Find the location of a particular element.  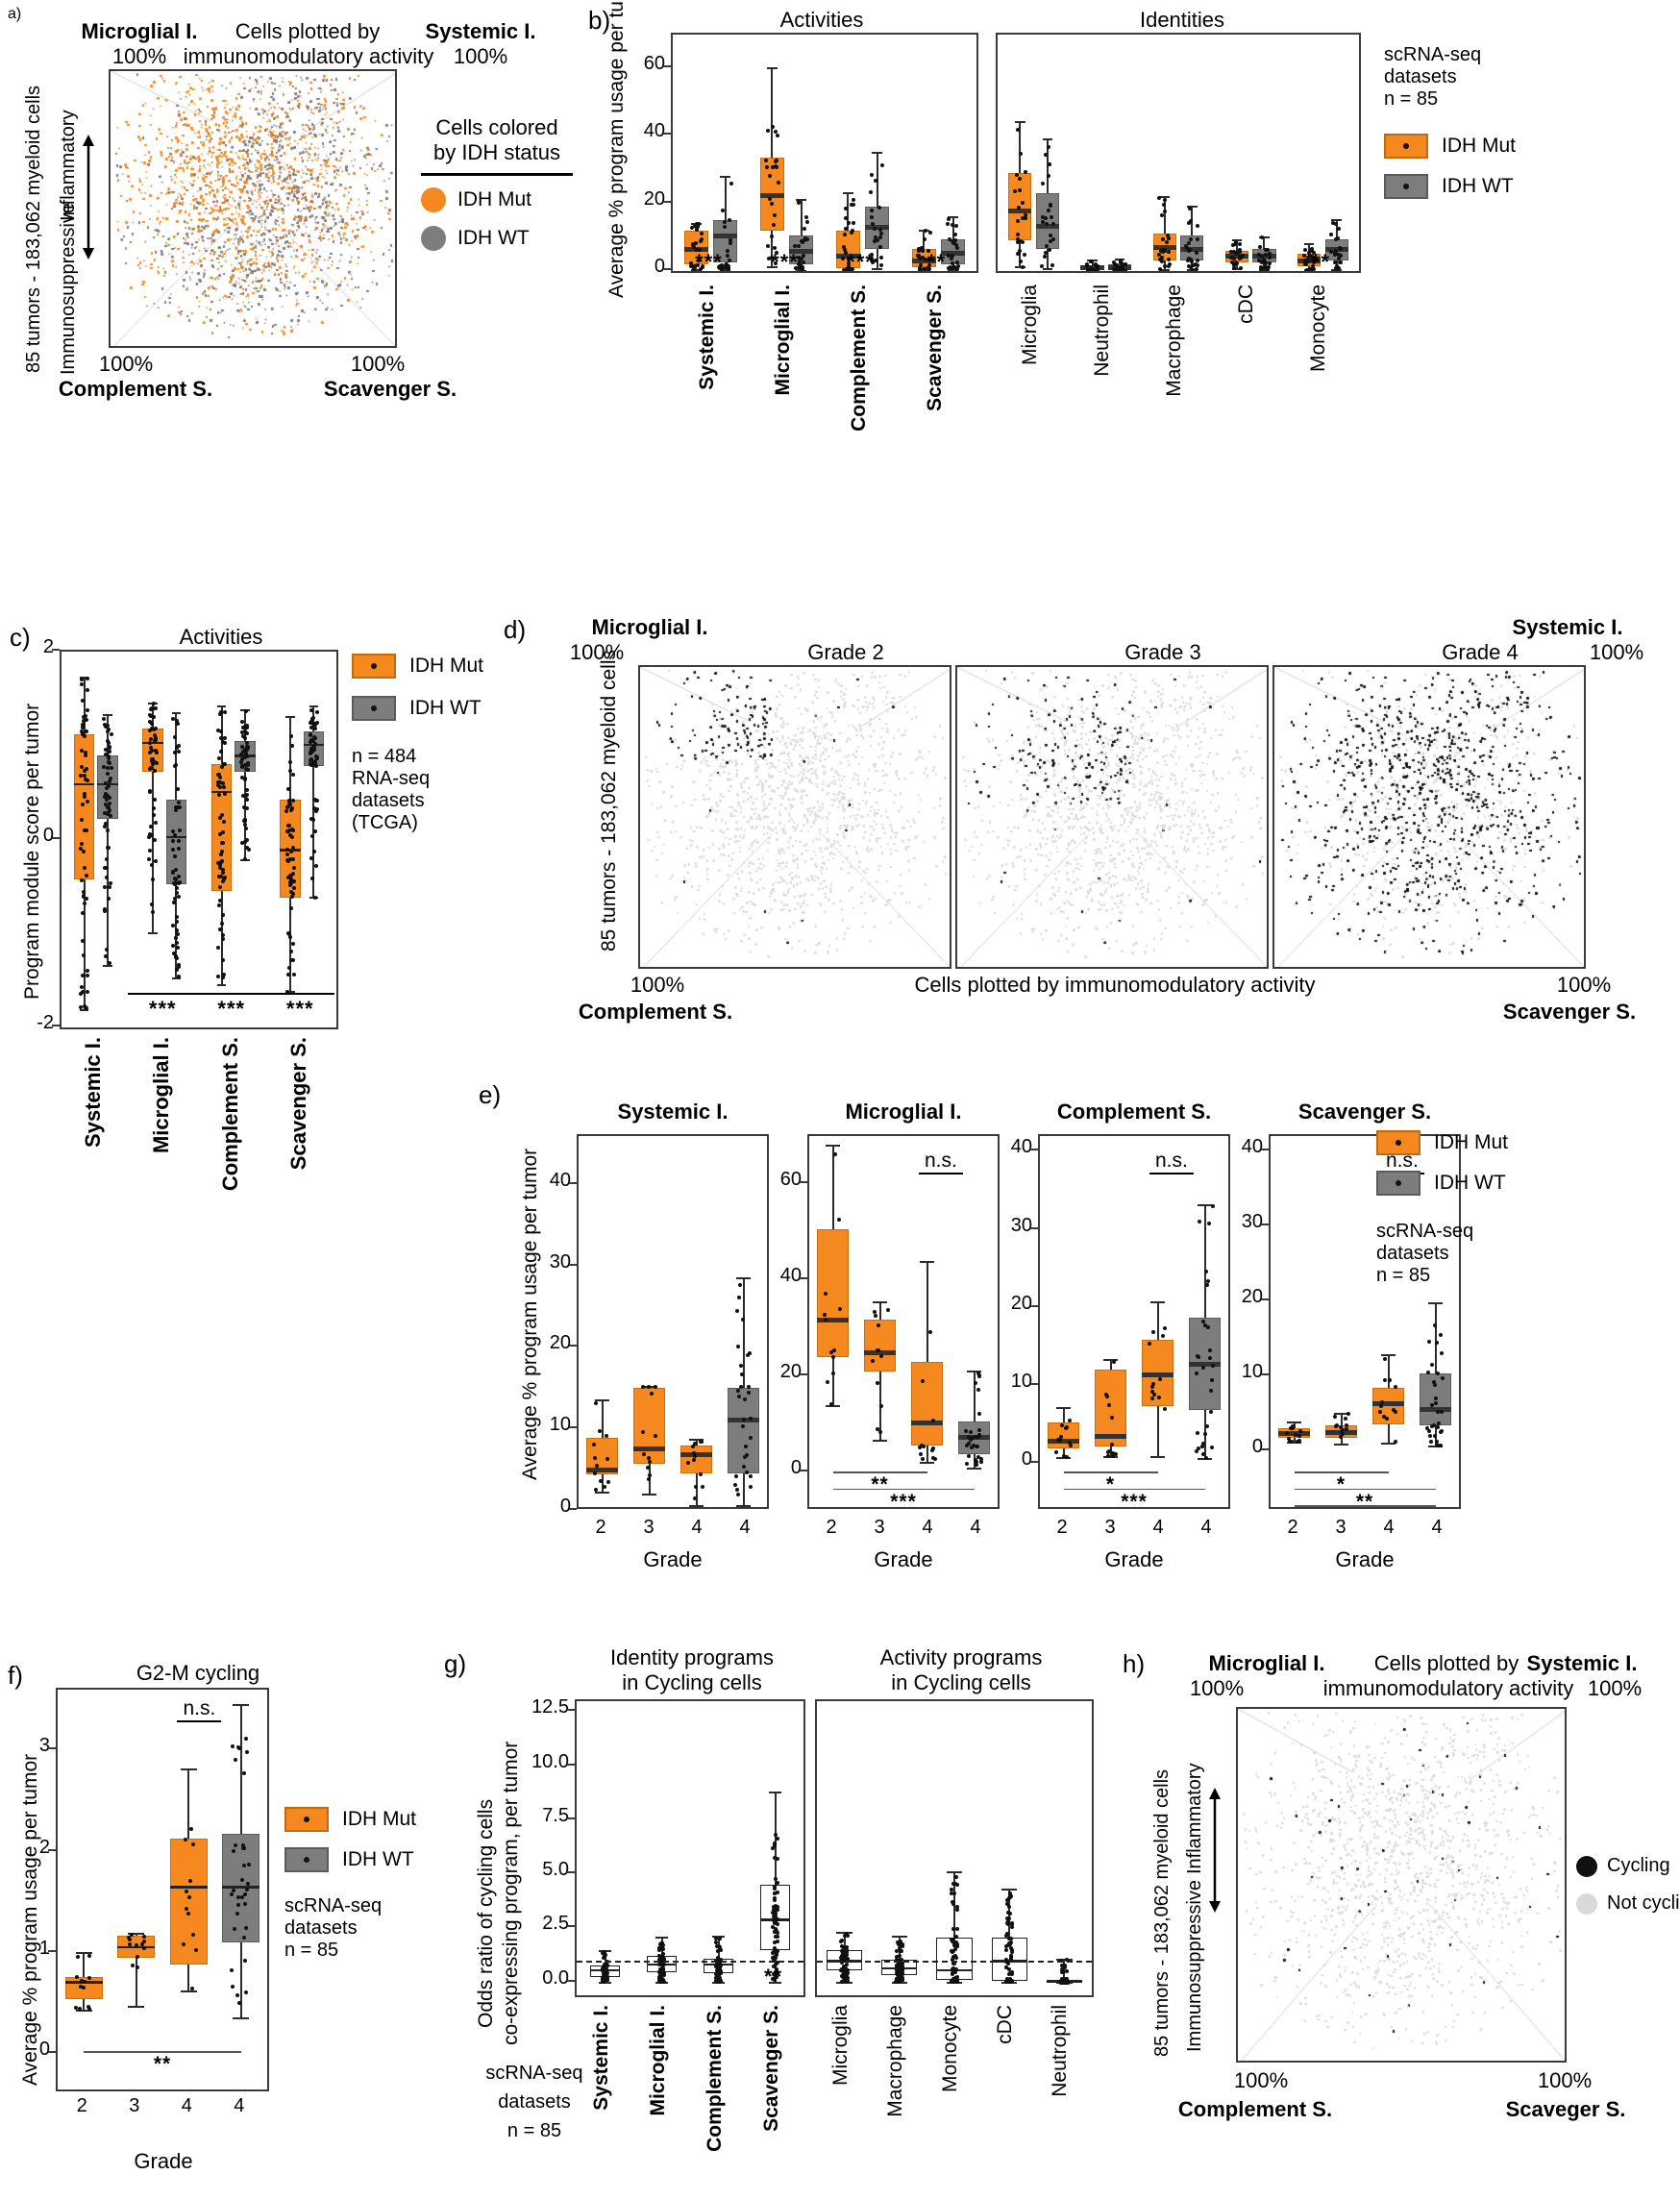

idh-mut-dot-icon is located at coordinates (433, 200).